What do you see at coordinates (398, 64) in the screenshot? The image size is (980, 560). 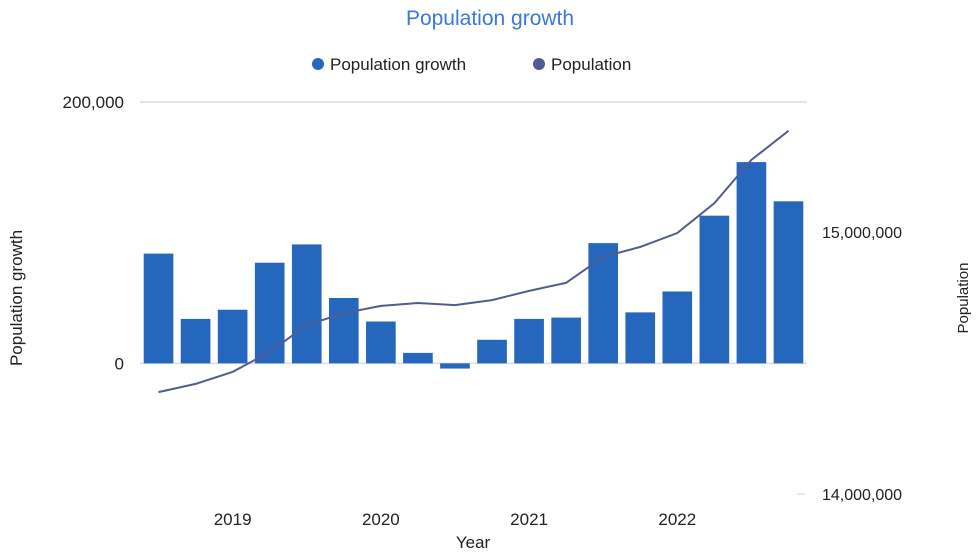 I see `legend-label-population-growth: Population growth` at bounding box center [398, 64].